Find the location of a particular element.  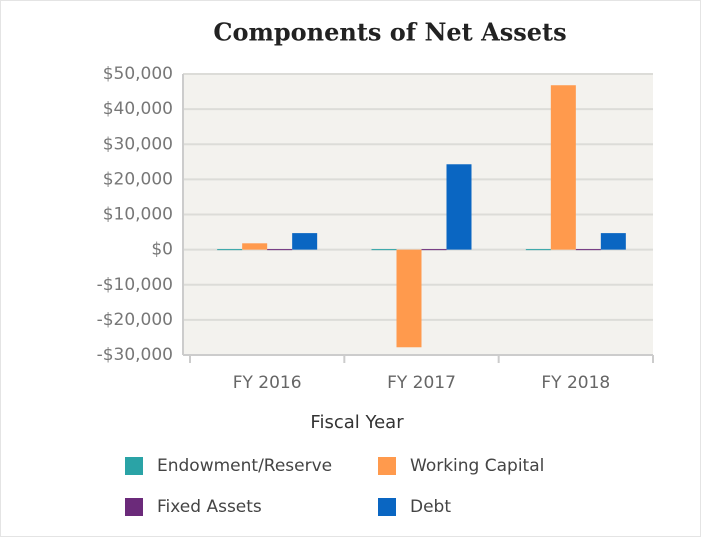

y-tick-label: -$20,000 is located at coordinates (135, 320).